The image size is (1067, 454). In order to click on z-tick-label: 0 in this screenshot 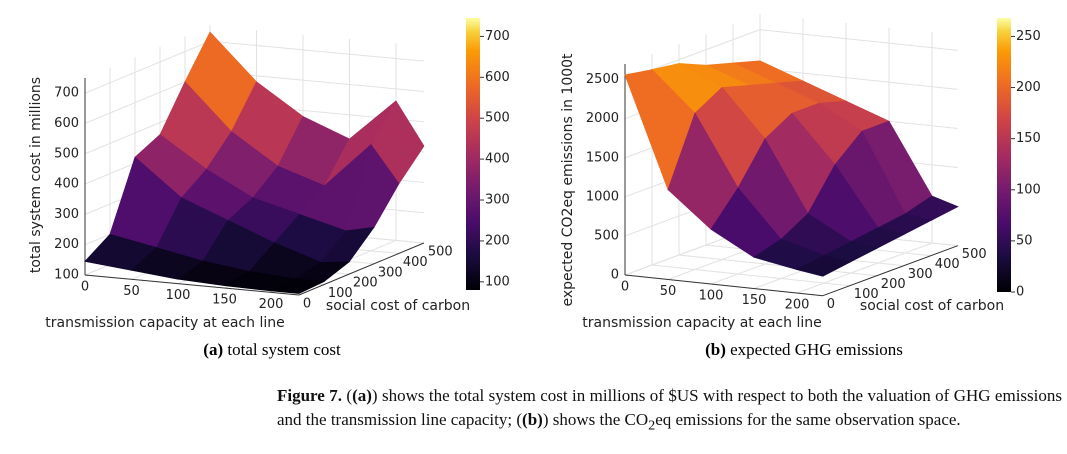, I will do `click(615, 275)`.